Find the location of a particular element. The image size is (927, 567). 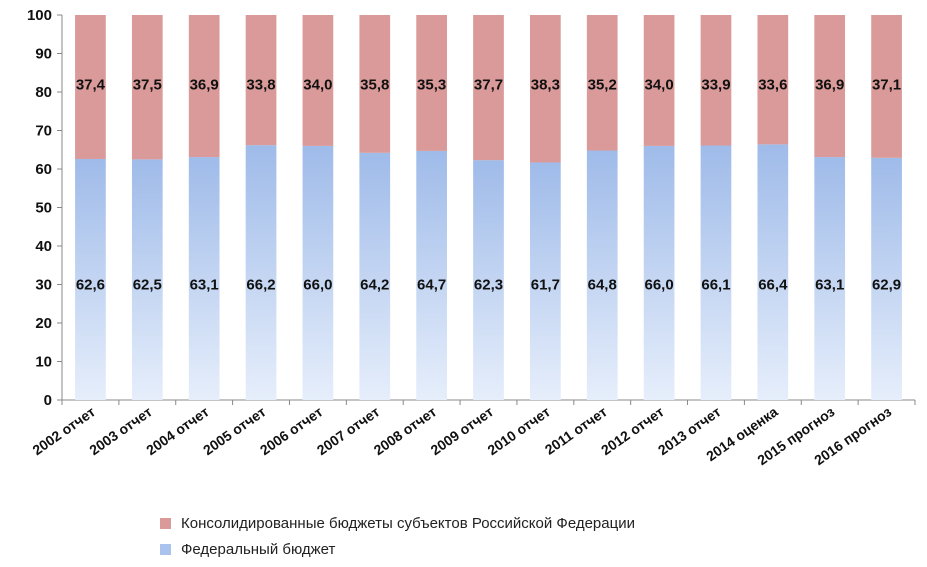

data-label-regional: 35,8 is located at coordinates (374, 84).